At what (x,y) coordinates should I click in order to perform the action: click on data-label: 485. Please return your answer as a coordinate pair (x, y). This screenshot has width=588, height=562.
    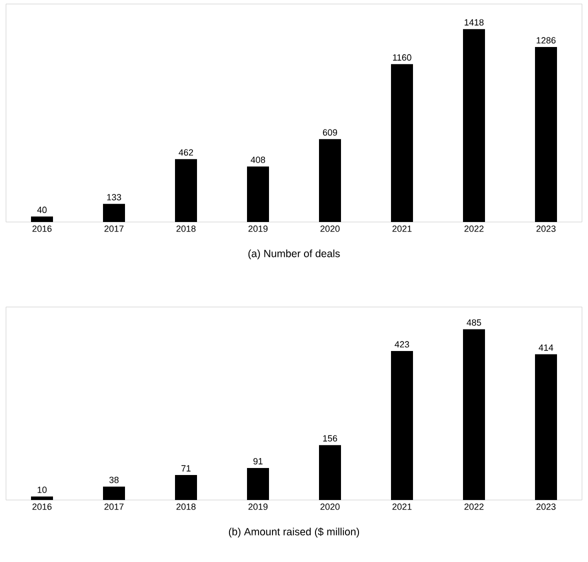
    Looking at the image, I should click on (474, 322).